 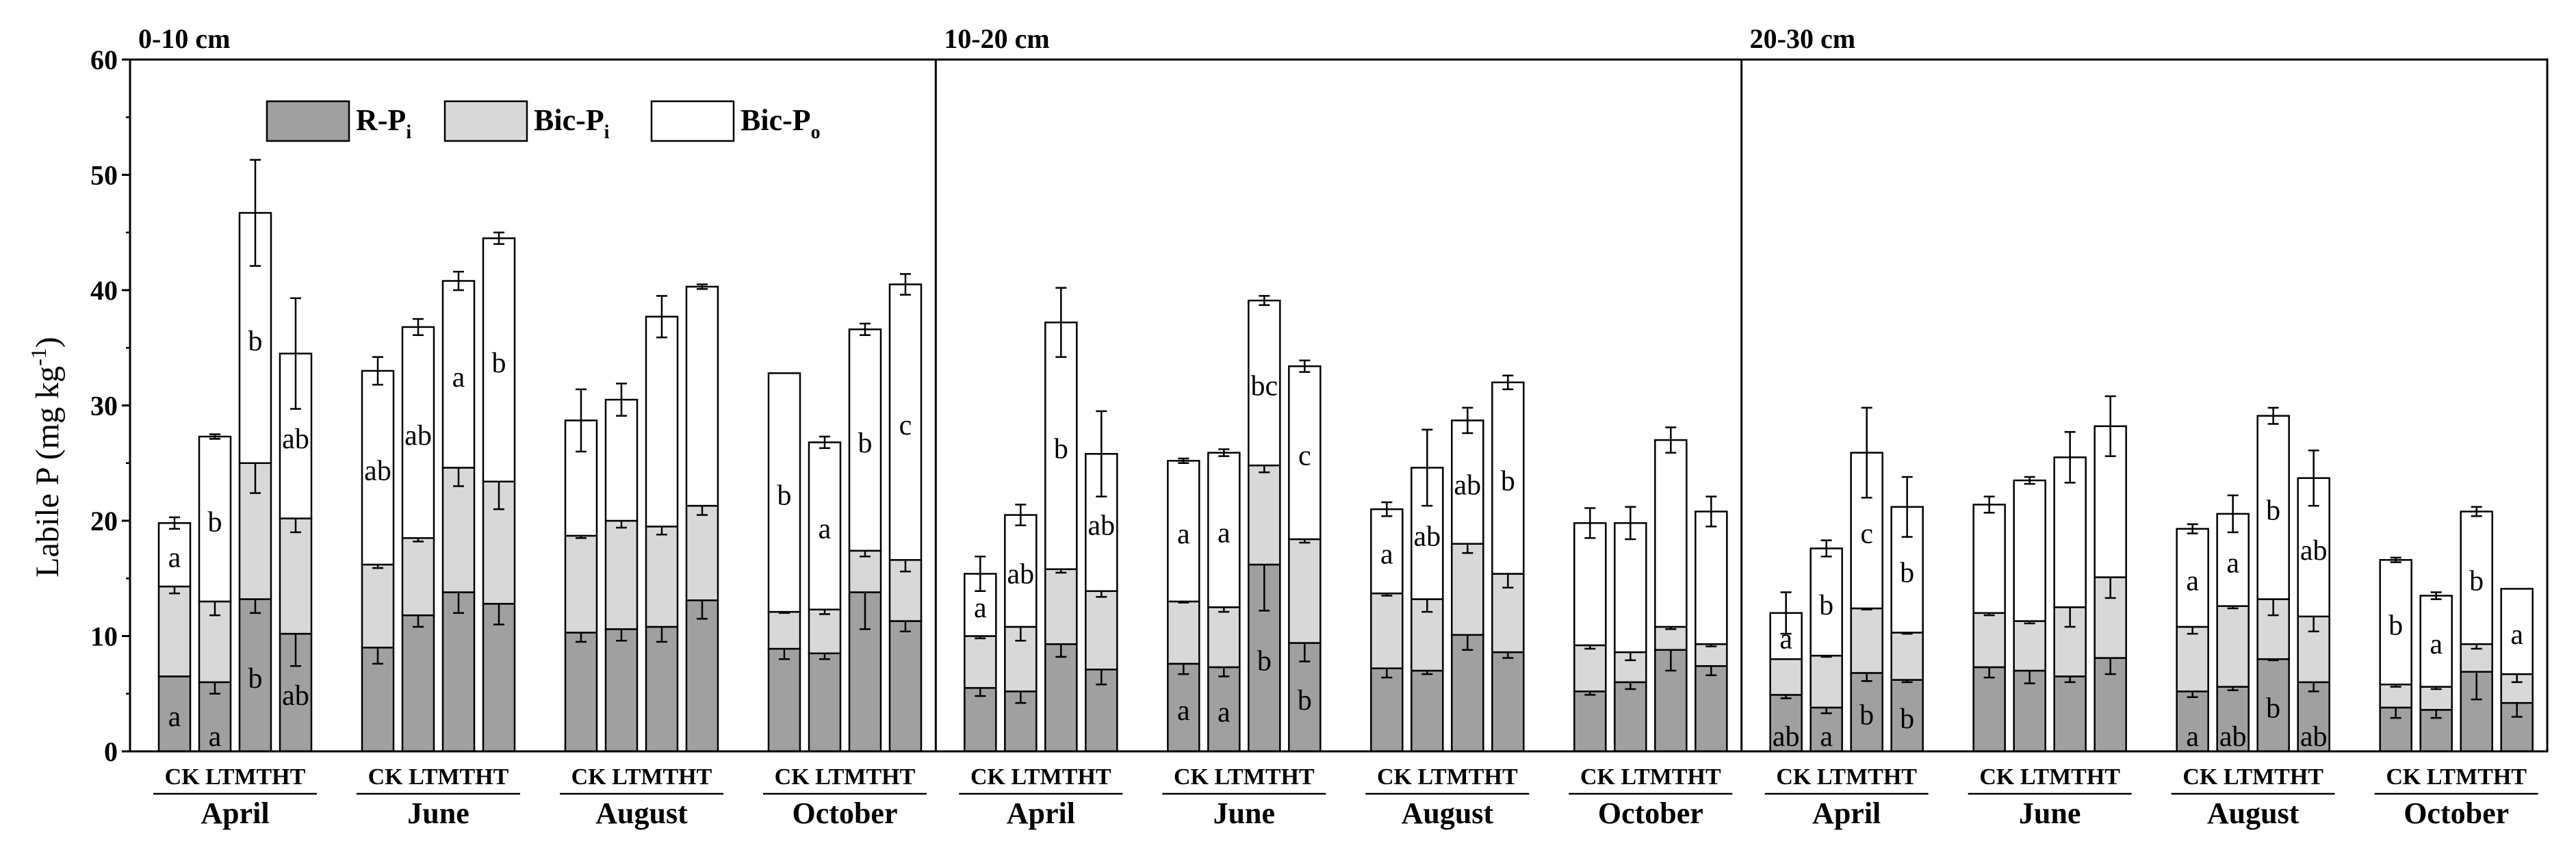 I want to click on bar-rpi-p0-m1-t3, so click(x=499, y=678).